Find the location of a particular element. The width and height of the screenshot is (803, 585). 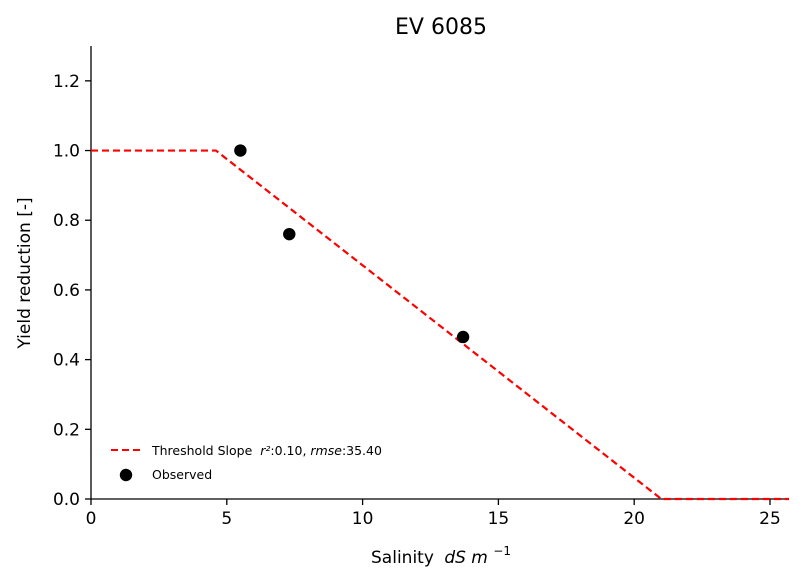

x-tick-label: 5 is located at coordinates (226, 519).